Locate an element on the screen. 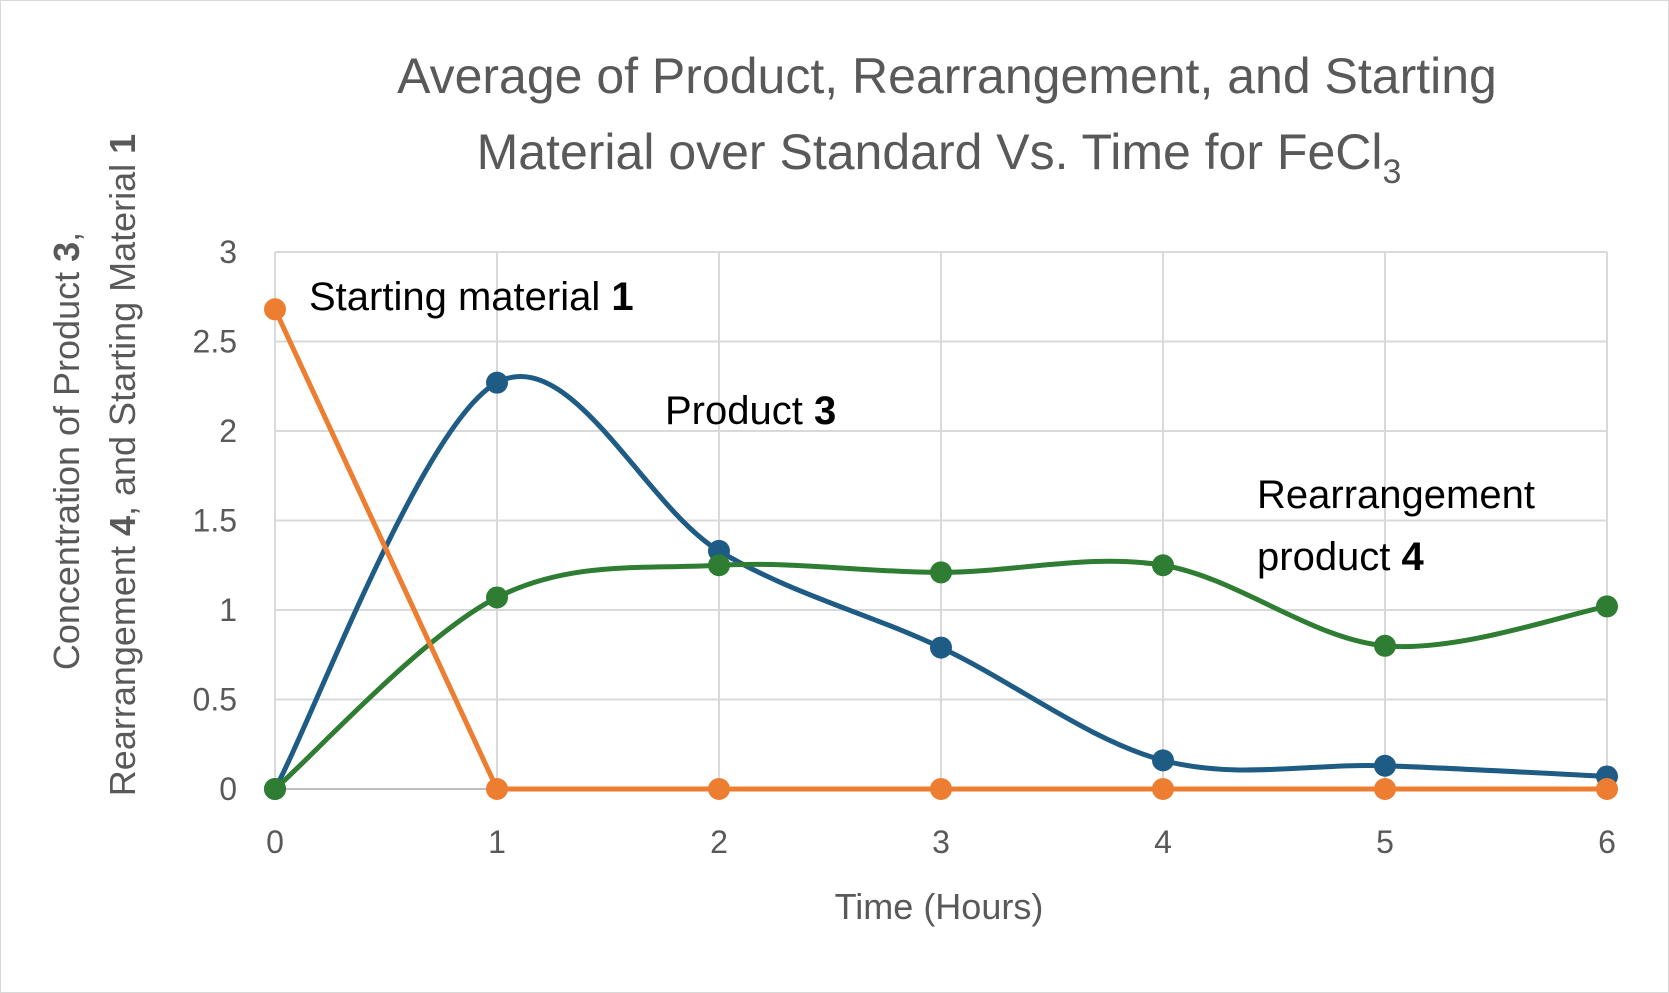 The width and height of the screenshot is (1669, 993). x-tick-label: 2 is located at coordinates (719, 842).